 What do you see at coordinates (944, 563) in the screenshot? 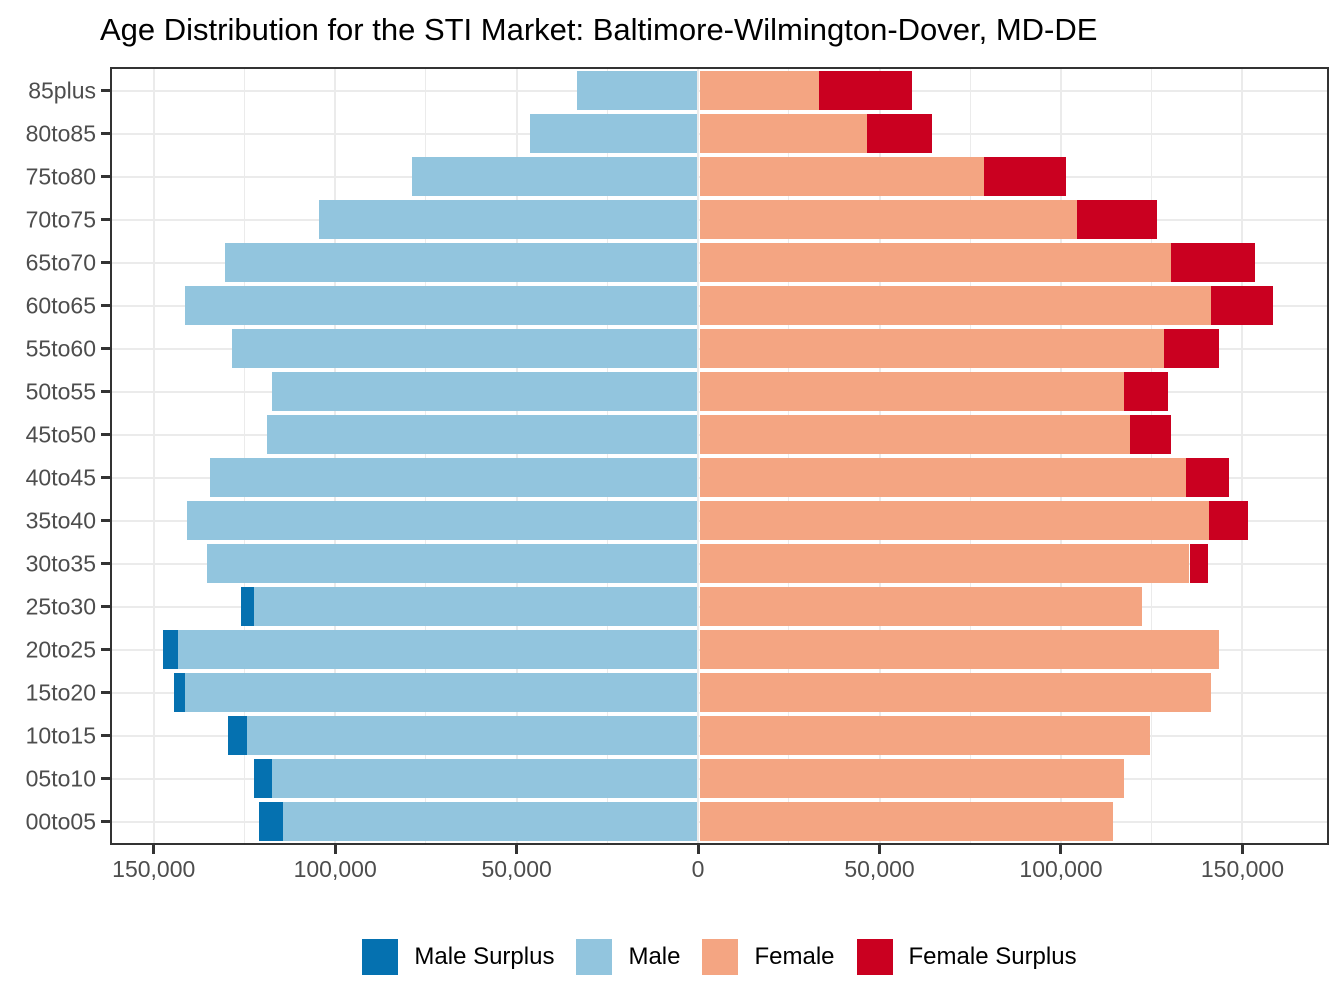
I see `bar-female-30to35` at bounding box center [944, 563].